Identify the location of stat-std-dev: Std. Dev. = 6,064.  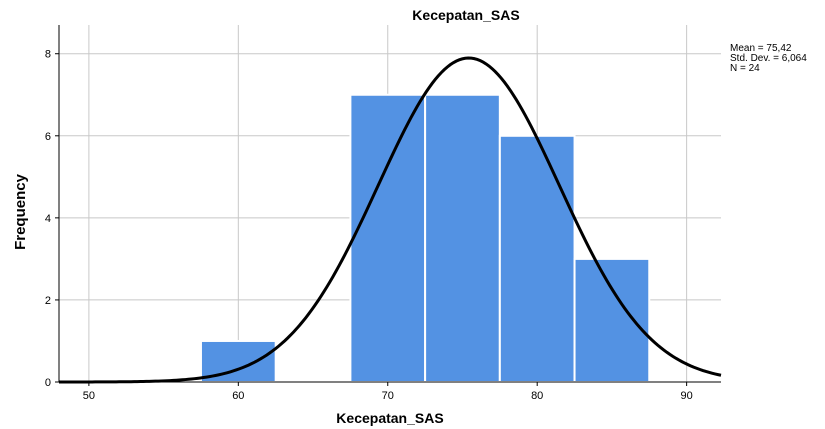
(768, 58).